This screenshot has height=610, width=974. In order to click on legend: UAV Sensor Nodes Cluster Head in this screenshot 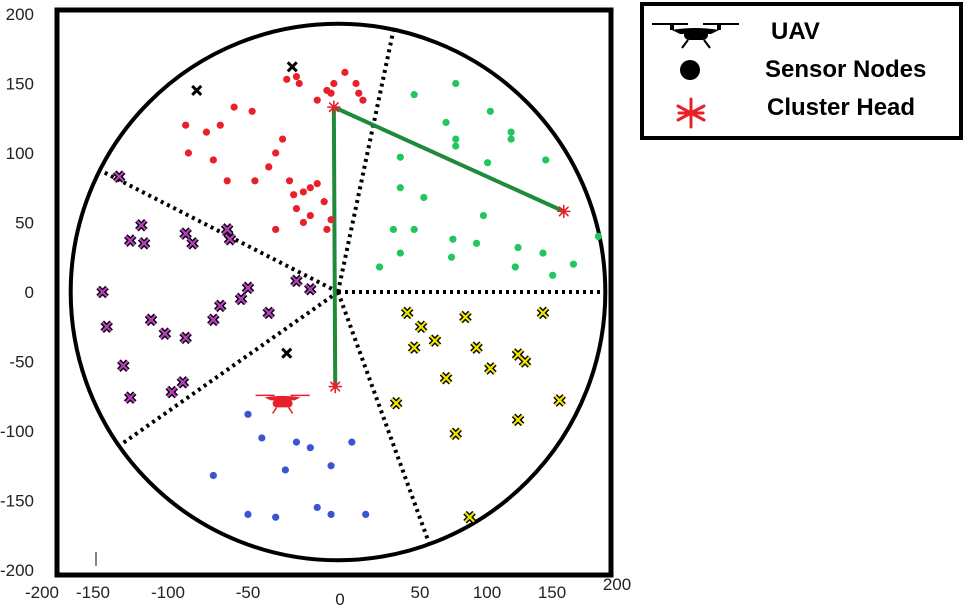, I will do `click(801, 71)`.